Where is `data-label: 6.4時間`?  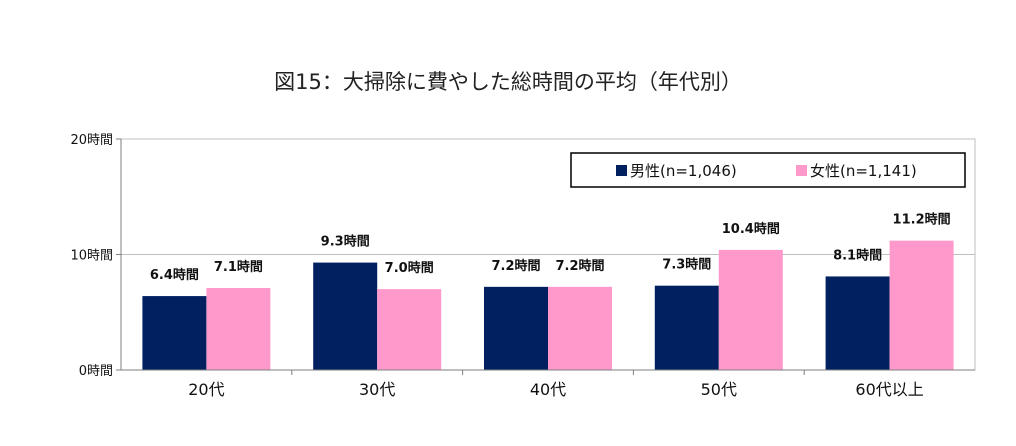
data-label: 6.4時間 is located at coordinates (174, 275).